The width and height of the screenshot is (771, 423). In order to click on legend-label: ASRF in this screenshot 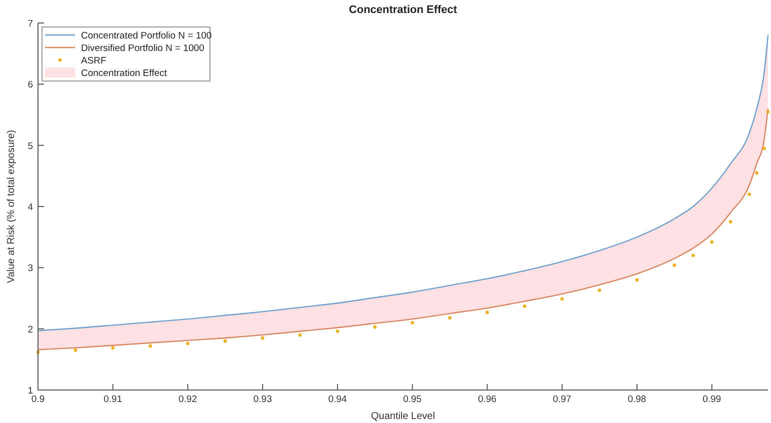, I will do `click(94, 61)`.